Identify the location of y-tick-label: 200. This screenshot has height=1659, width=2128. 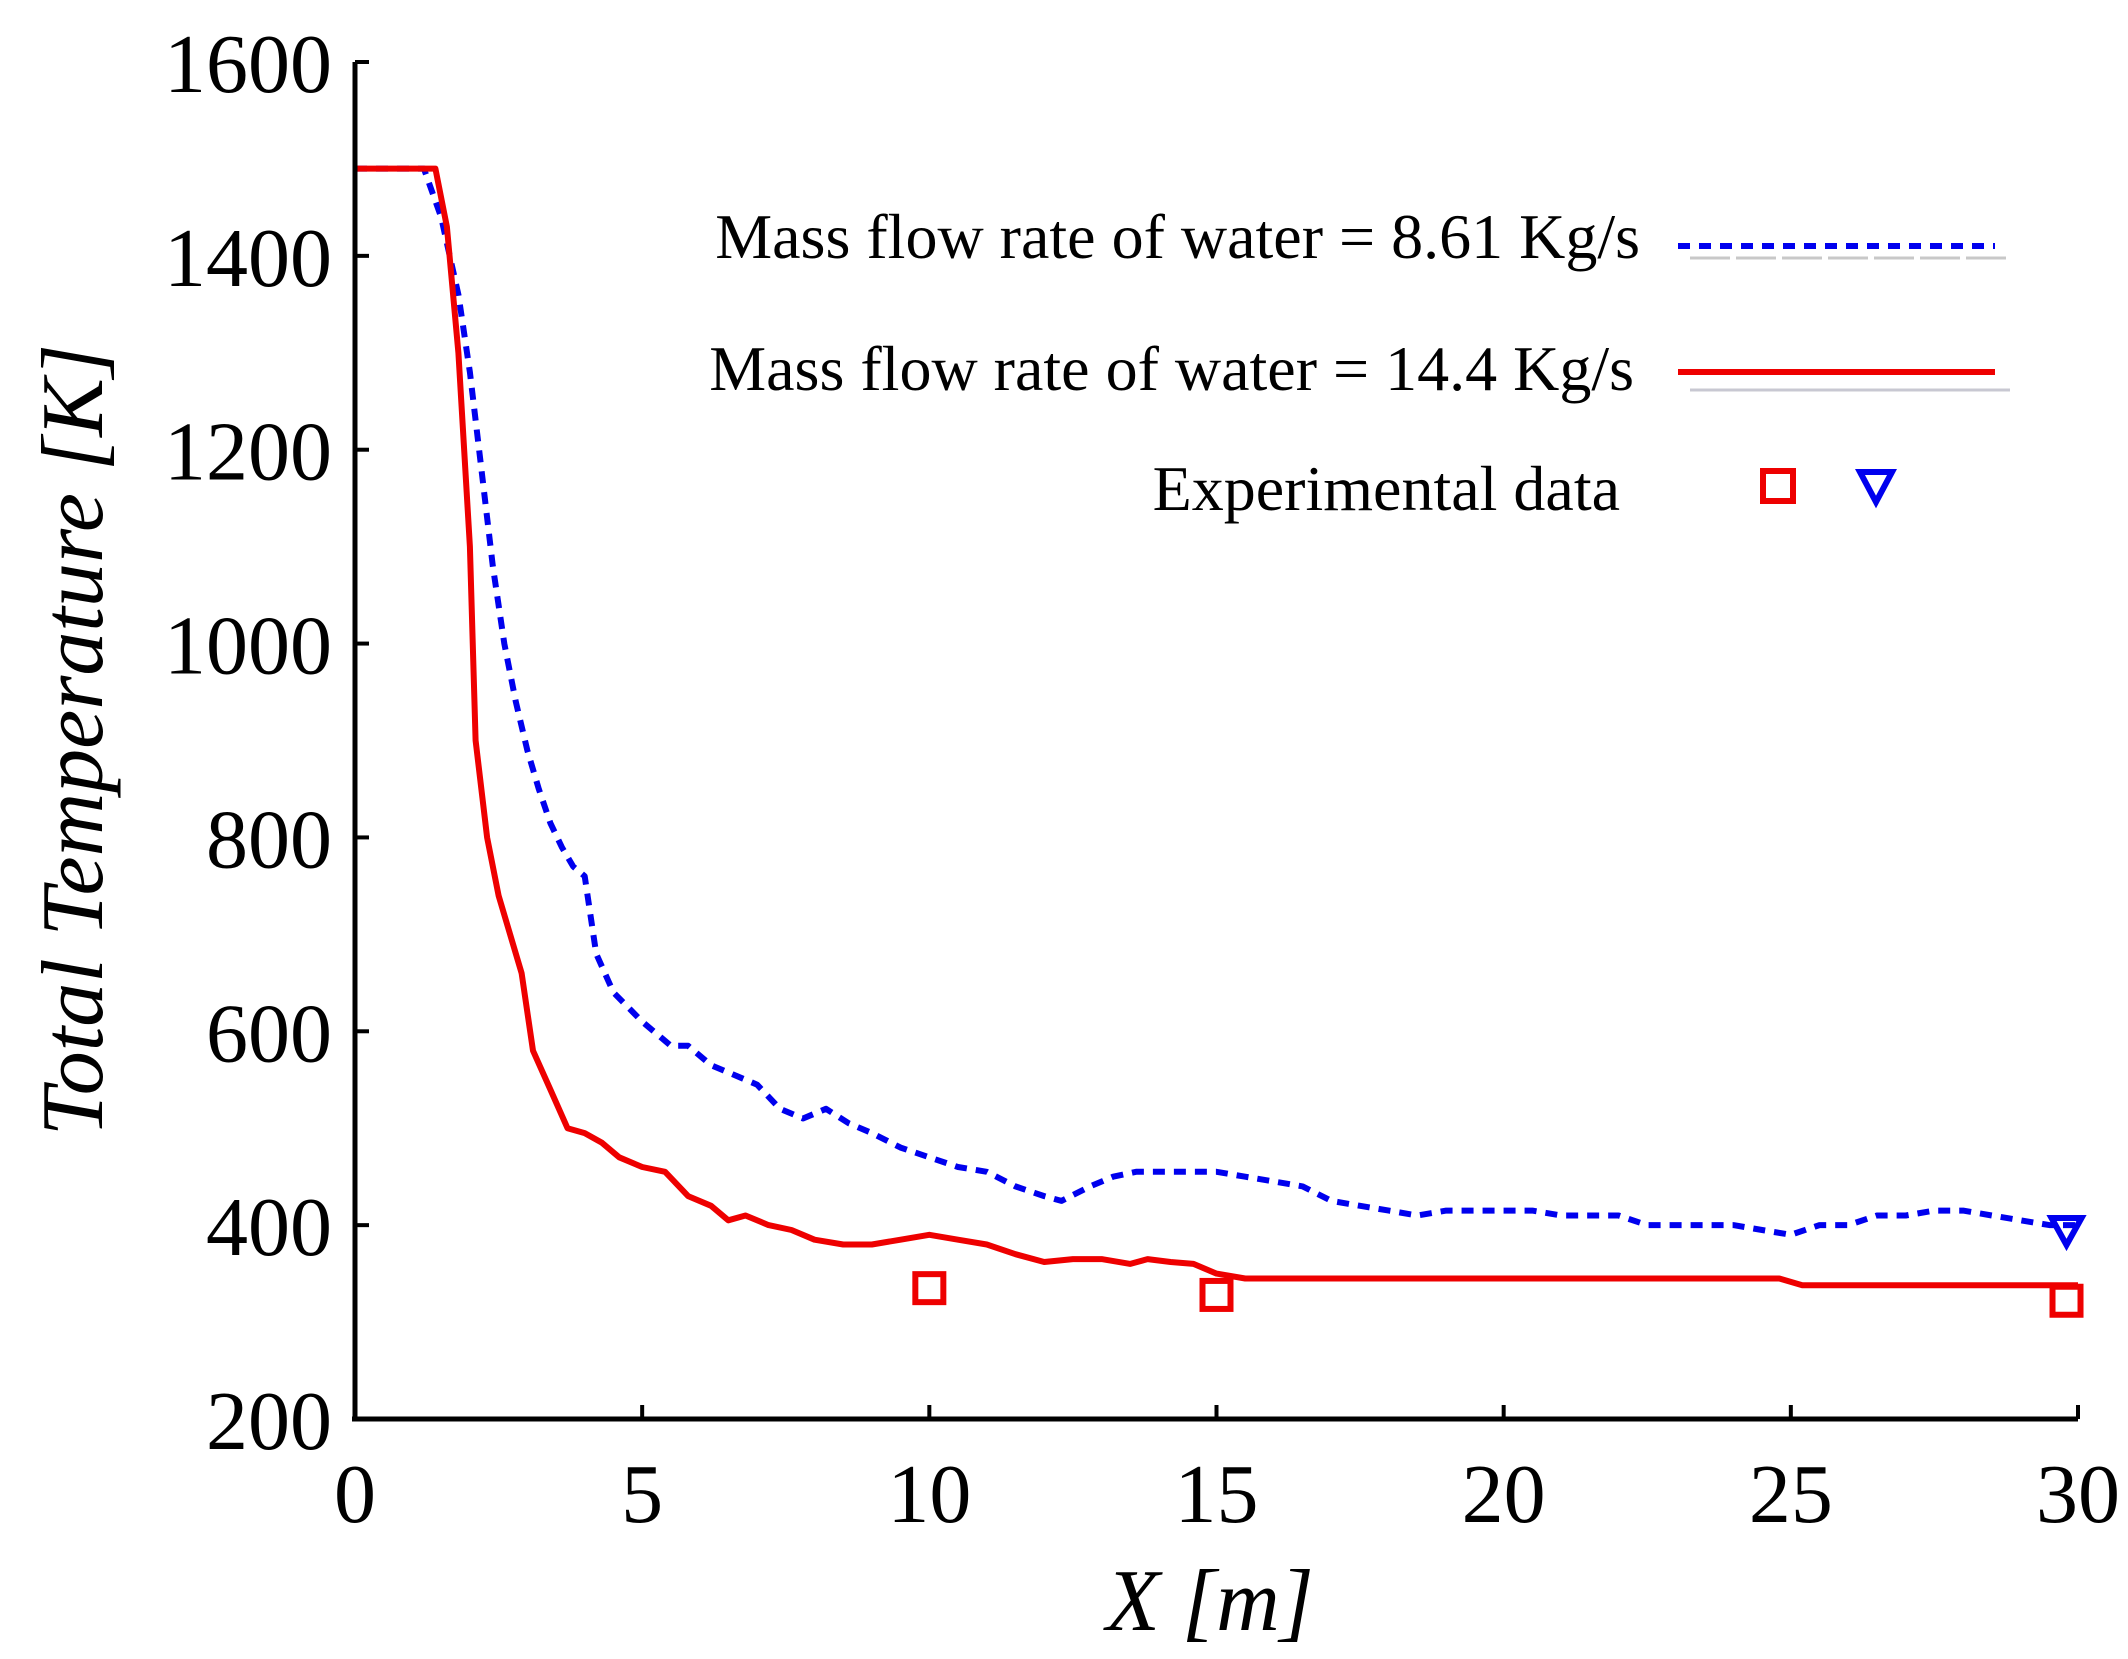
(269, 1421).